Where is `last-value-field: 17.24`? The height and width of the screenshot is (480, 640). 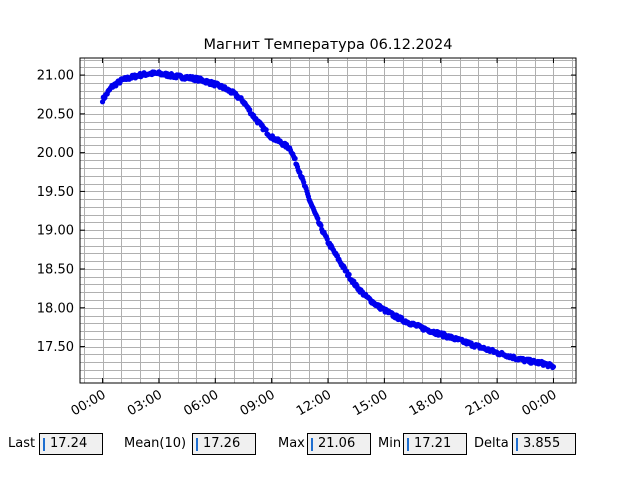
last-value-field: 17.24 is located at coordinates (71, 444).